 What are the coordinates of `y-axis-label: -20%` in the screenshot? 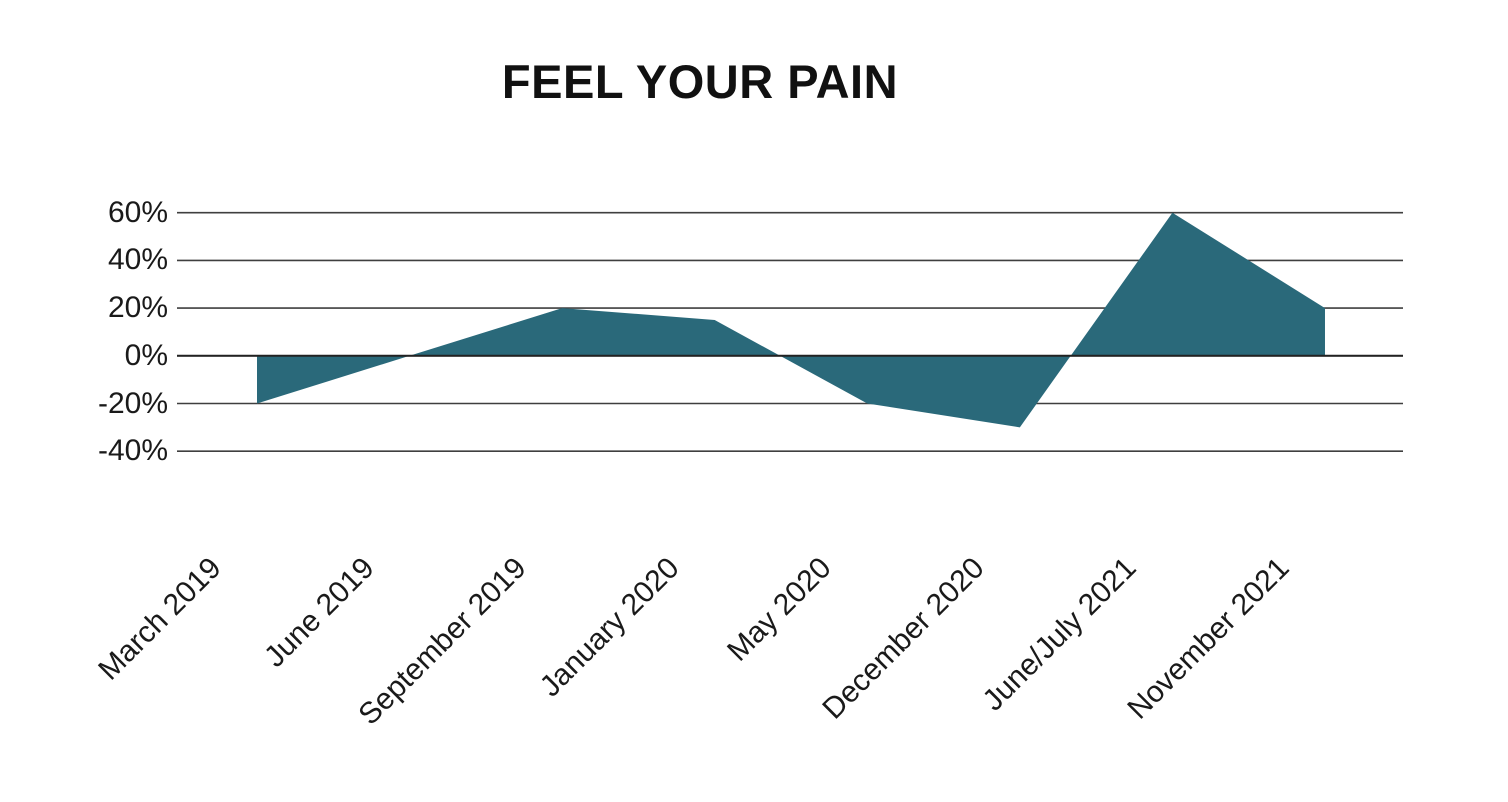 It's located at (132, 403).